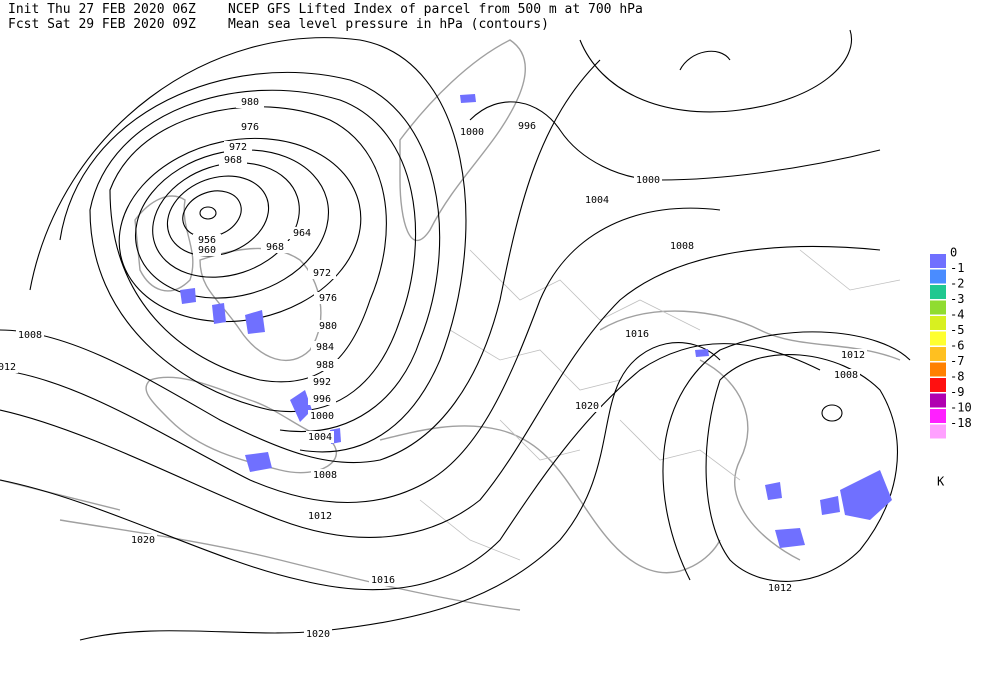  Describe the element at coordinates (102, 9) in the screenshot. I see `init-time: Init Thu 27 FEB 2020 06Z` at that location.